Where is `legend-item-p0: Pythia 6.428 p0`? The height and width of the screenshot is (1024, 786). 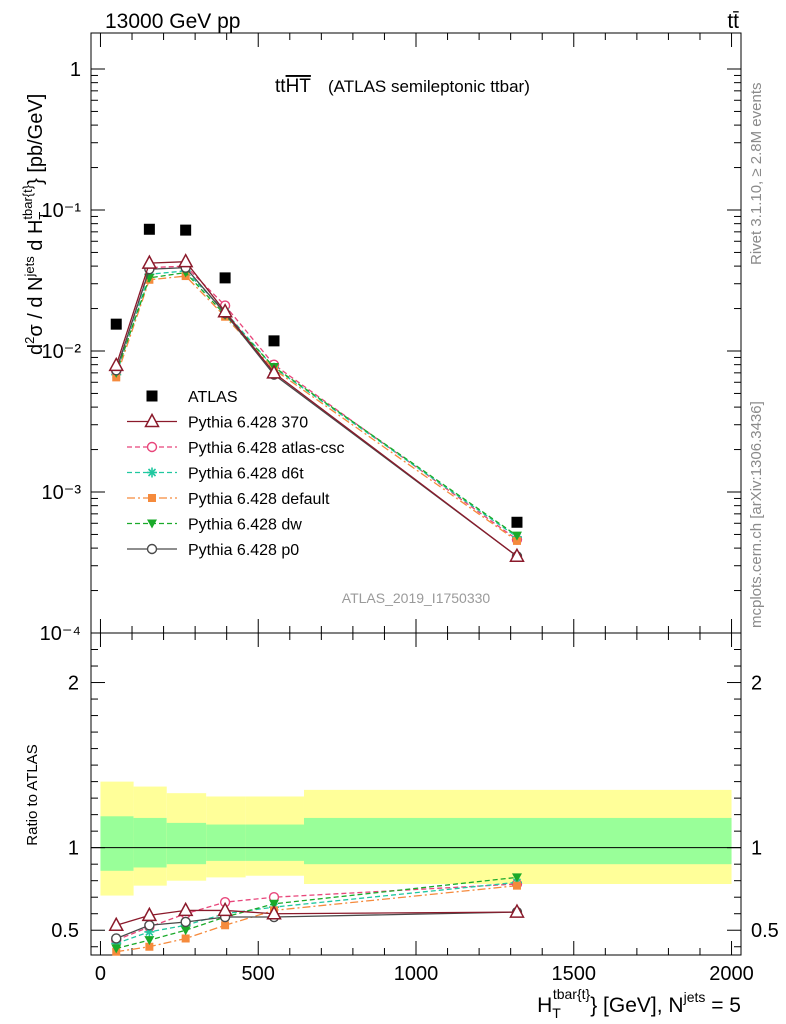
legend-item-p0: Pythia 6.428 p0 is located at coordinates (213, 550).